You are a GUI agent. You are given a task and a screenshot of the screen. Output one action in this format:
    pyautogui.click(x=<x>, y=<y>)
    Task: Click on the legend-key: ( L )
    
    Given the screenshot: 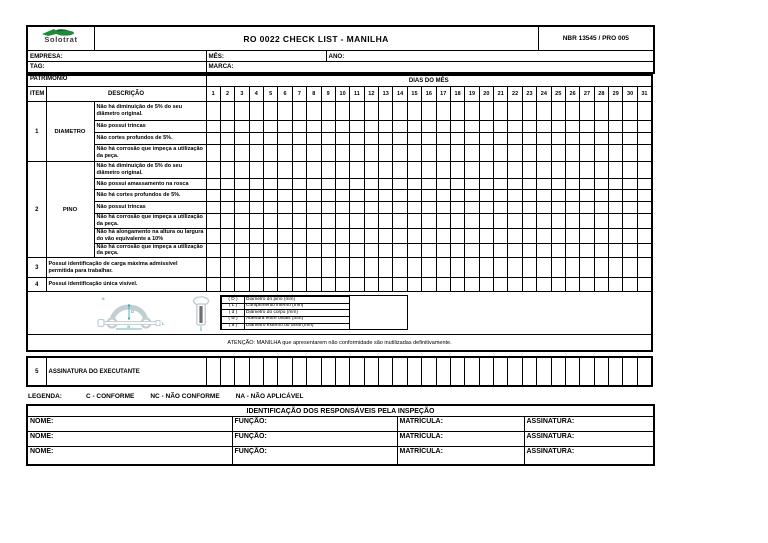 What is the action you would take?
    pyautogui.click(x=233, y=306)
    